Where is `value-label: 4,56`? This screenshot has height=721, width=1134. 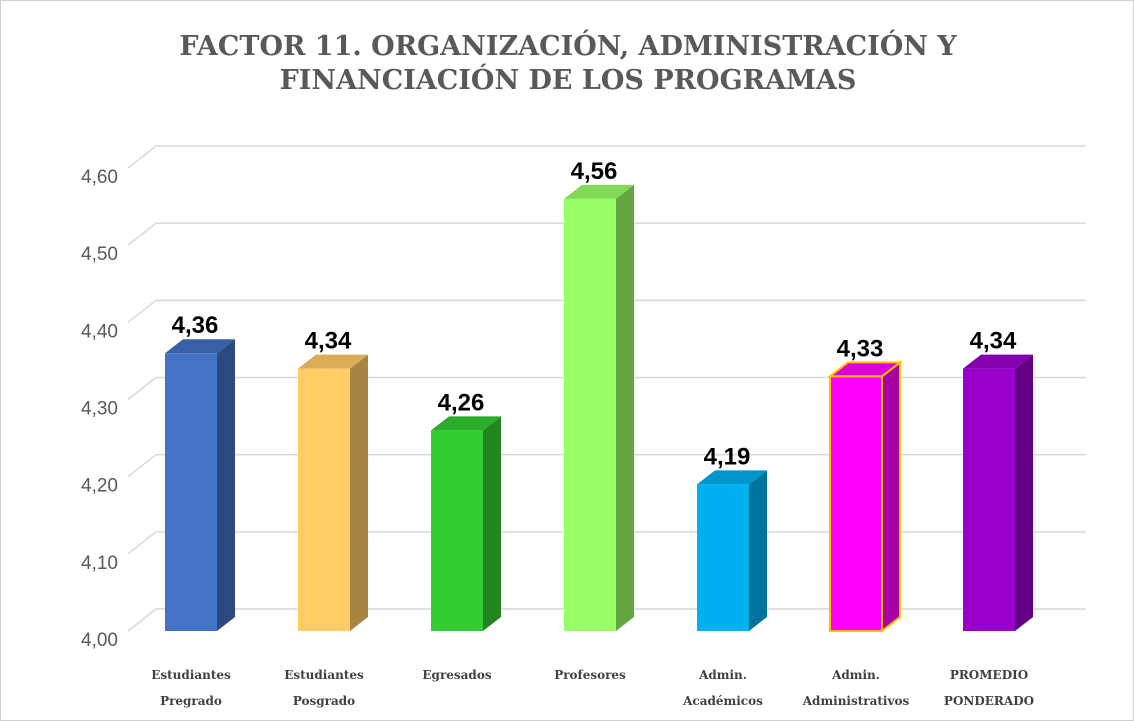 value-label: 4,56 is located at coordinates (594, 171).